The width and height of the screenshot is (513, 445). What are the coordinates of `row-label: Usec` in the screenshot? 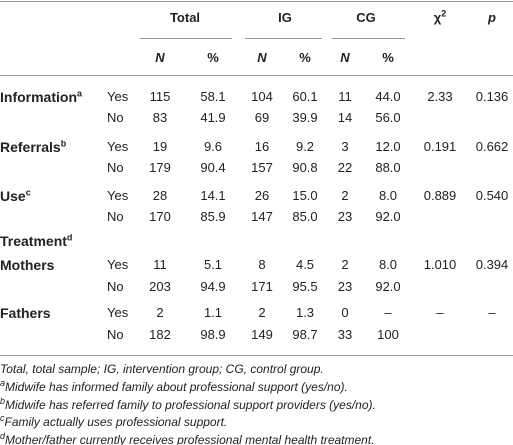 It's located at (15, 196).